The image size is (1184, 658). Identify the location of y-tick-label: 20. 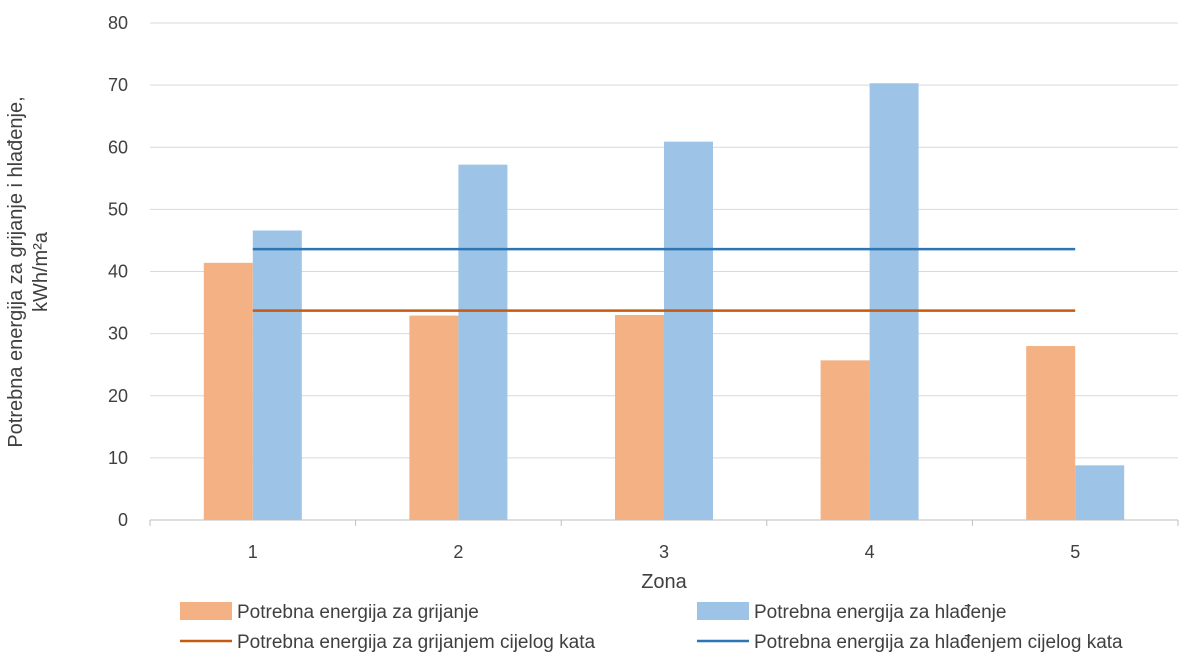
(118, 396).